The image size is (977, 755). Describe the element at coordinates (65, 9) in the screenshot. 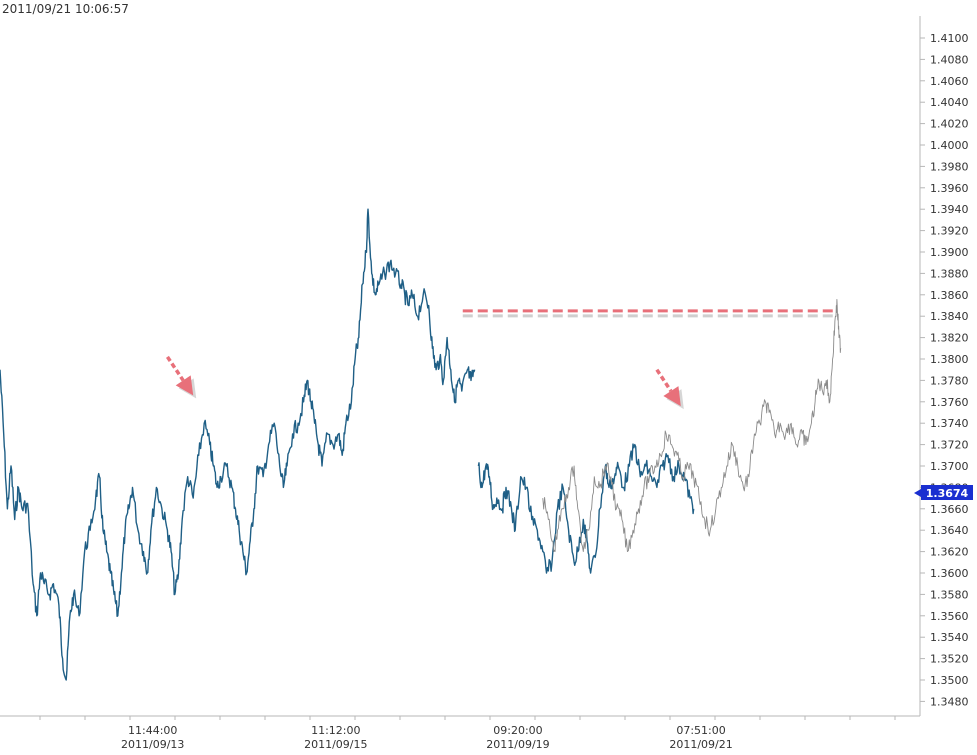

I see `chart-timestamp: 2011/09/21 10:06:57` at that location.